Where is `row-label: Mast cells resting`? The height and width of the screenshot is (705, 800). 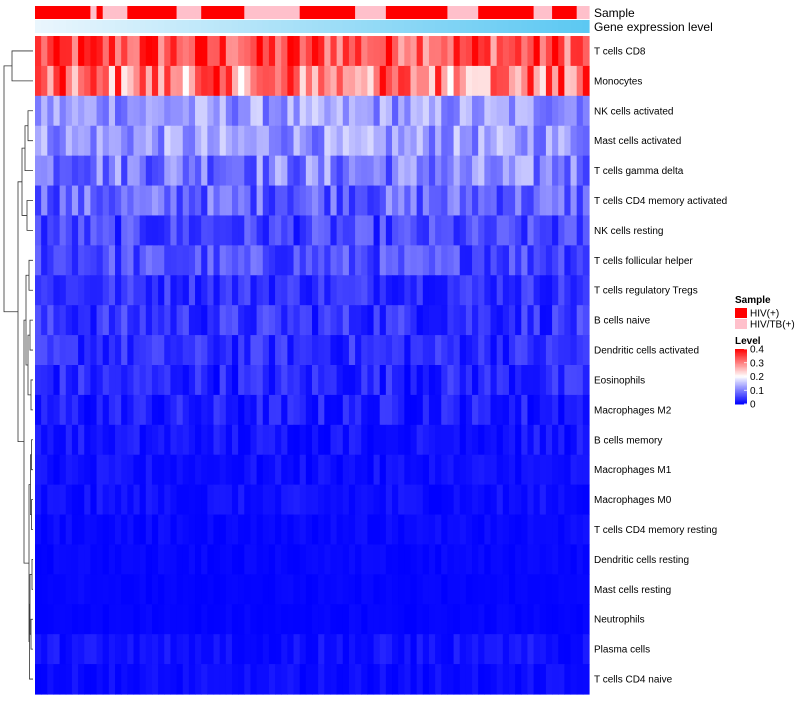
row-label: Mast cells resting is located at coordinates (632, 590).